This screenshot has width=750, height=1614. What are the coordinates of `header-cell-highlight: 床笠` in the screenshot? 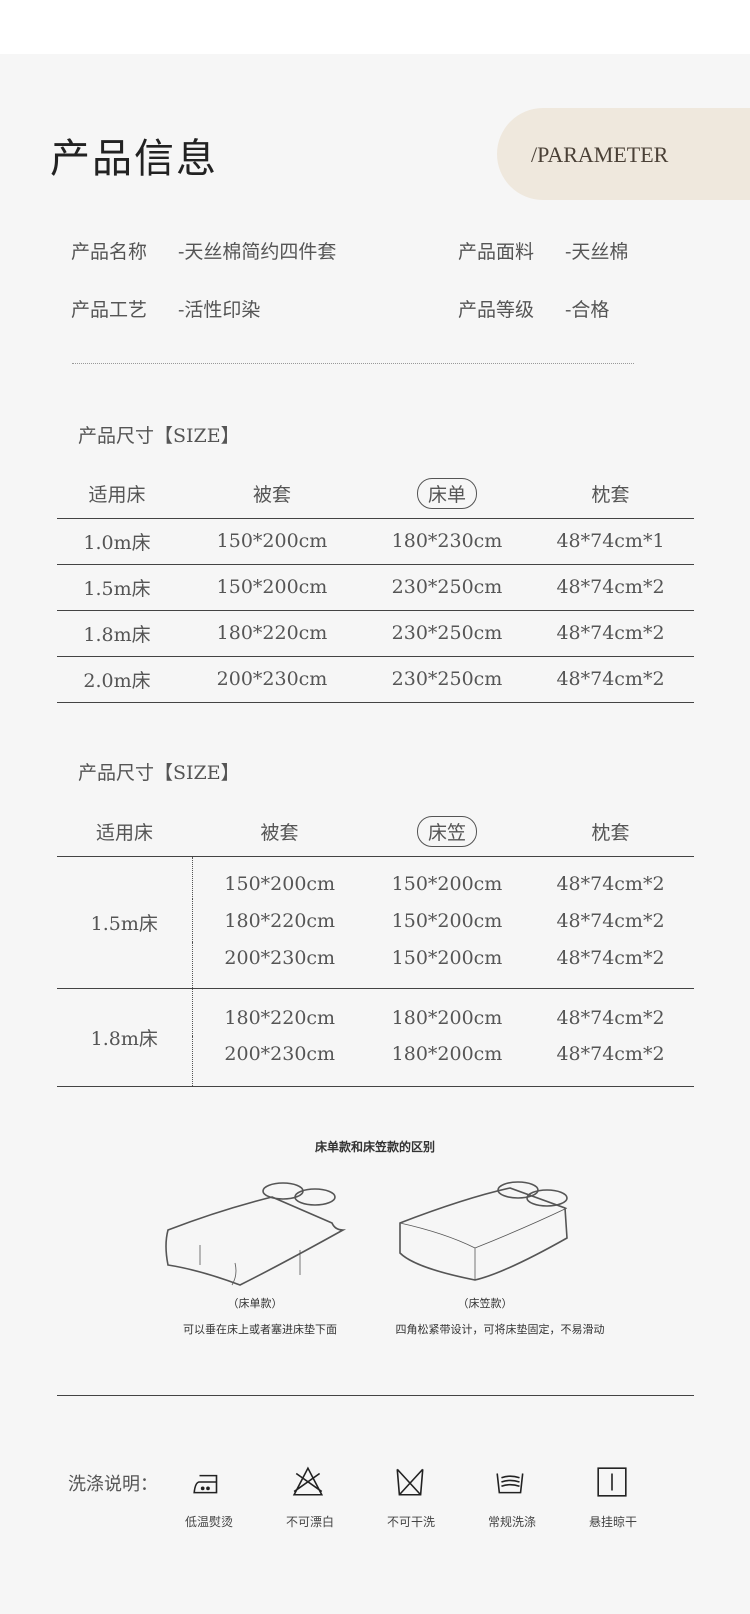 It's located at (446, 832).